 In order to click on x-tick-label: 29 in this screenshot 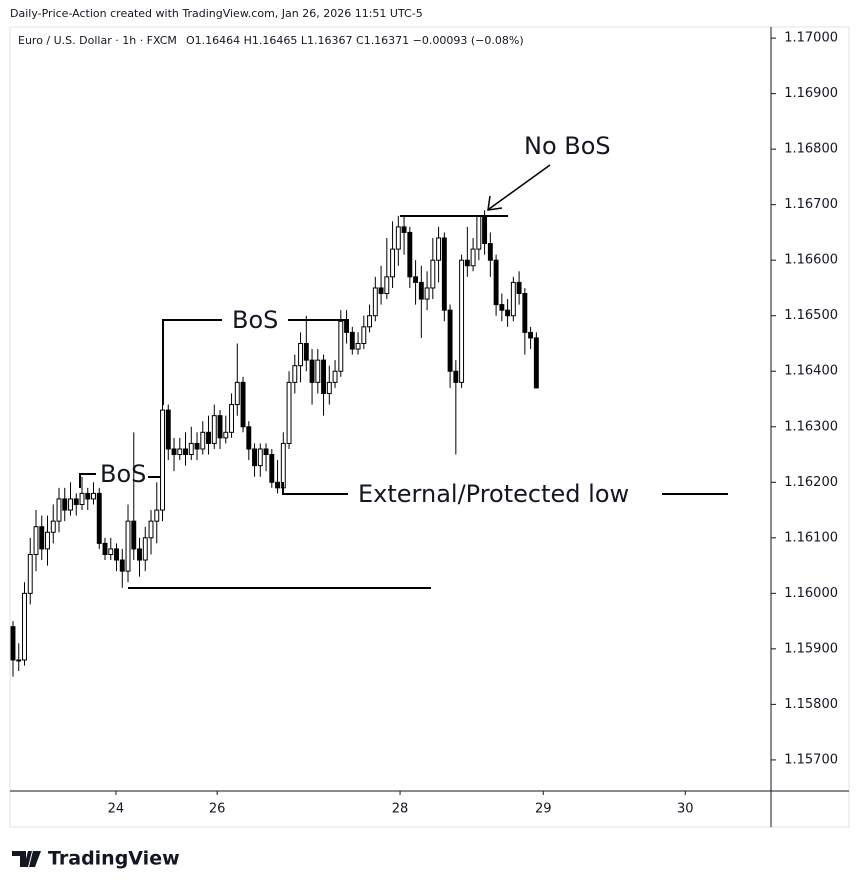, I will do `click(543, 809)`.